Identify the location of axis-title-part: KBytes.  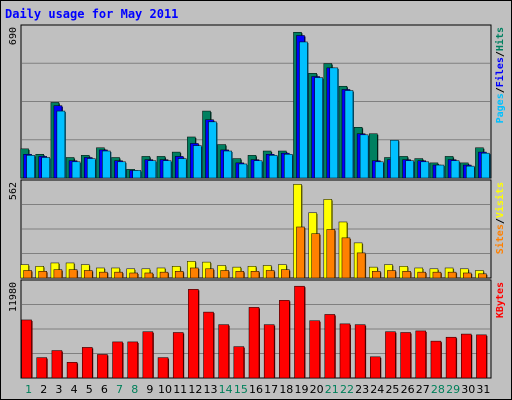
(500, 300).